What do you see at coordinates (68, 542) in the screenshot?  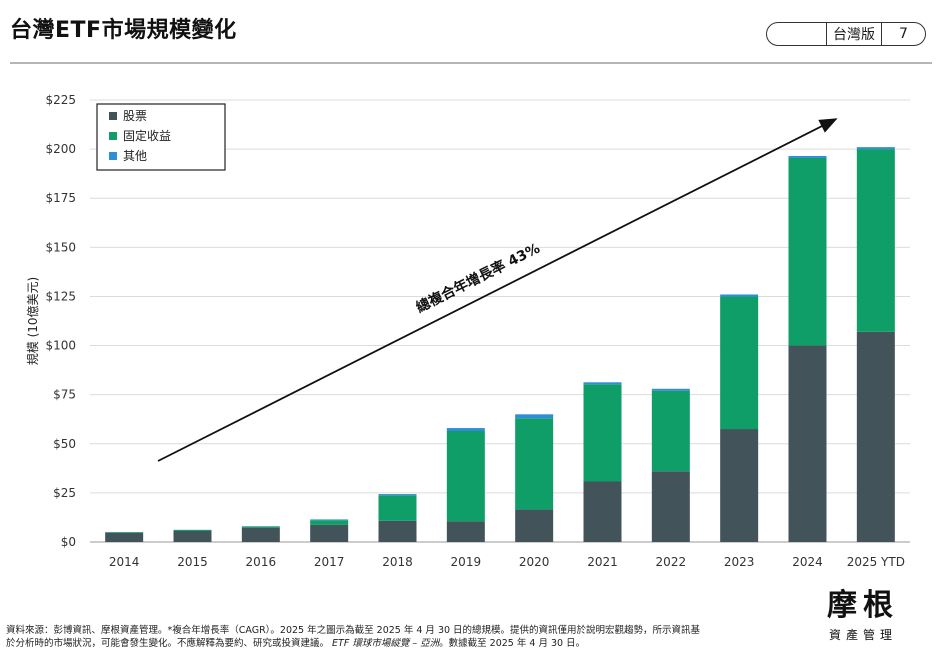 I see `y-tick-label: $0` at bounding box center [68, 542].